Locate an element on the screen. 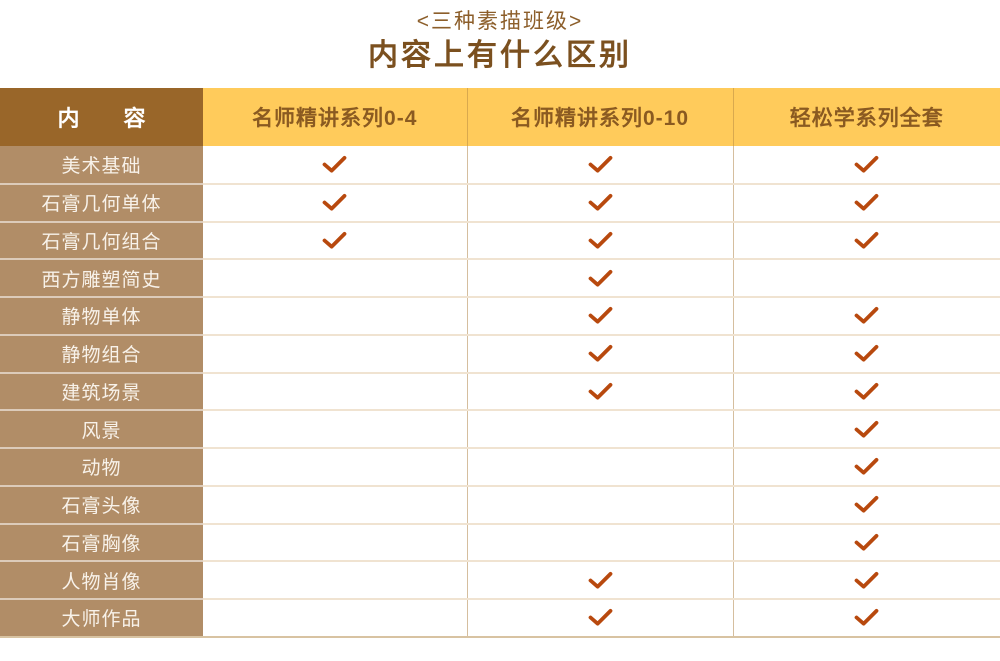  column-header-series-0-10: 名师精讲系列0-10 is located at coordinates (599, 117).